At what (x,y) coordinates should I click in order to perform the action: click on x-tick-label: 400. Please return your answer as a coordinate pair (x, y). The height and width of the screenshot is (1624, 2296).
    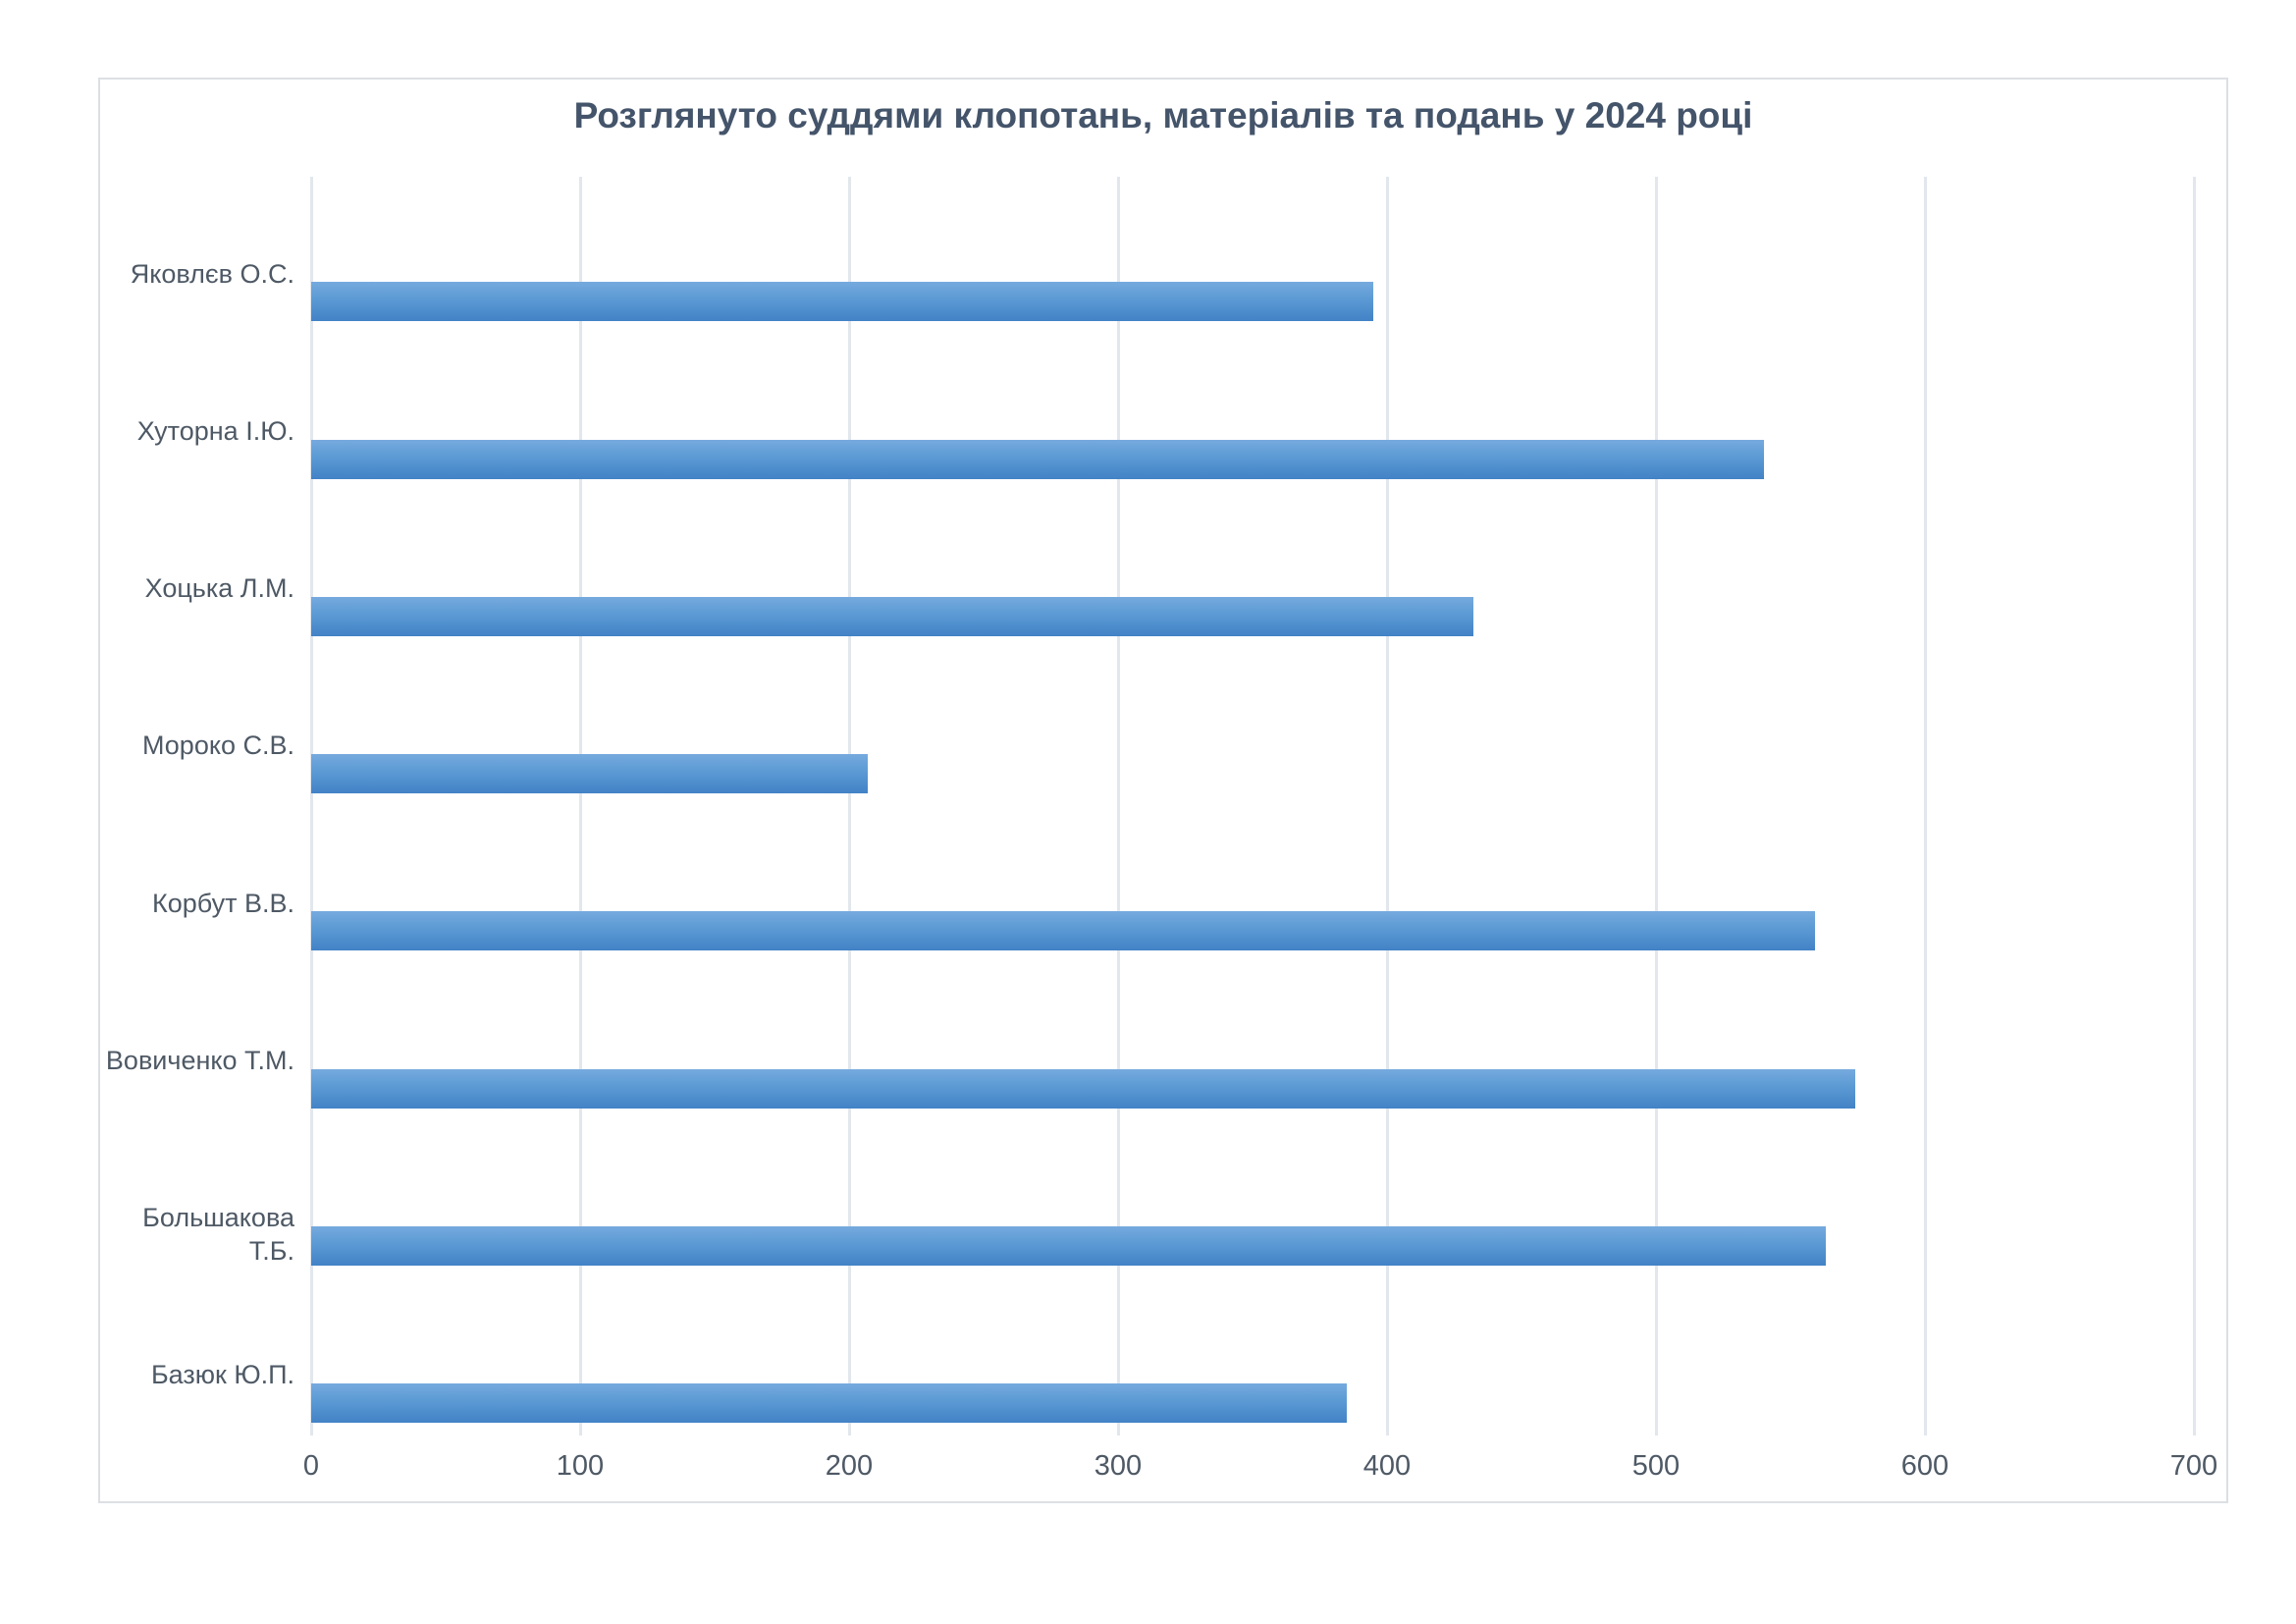
    Looking at the image, I should click on (1387, 1466).